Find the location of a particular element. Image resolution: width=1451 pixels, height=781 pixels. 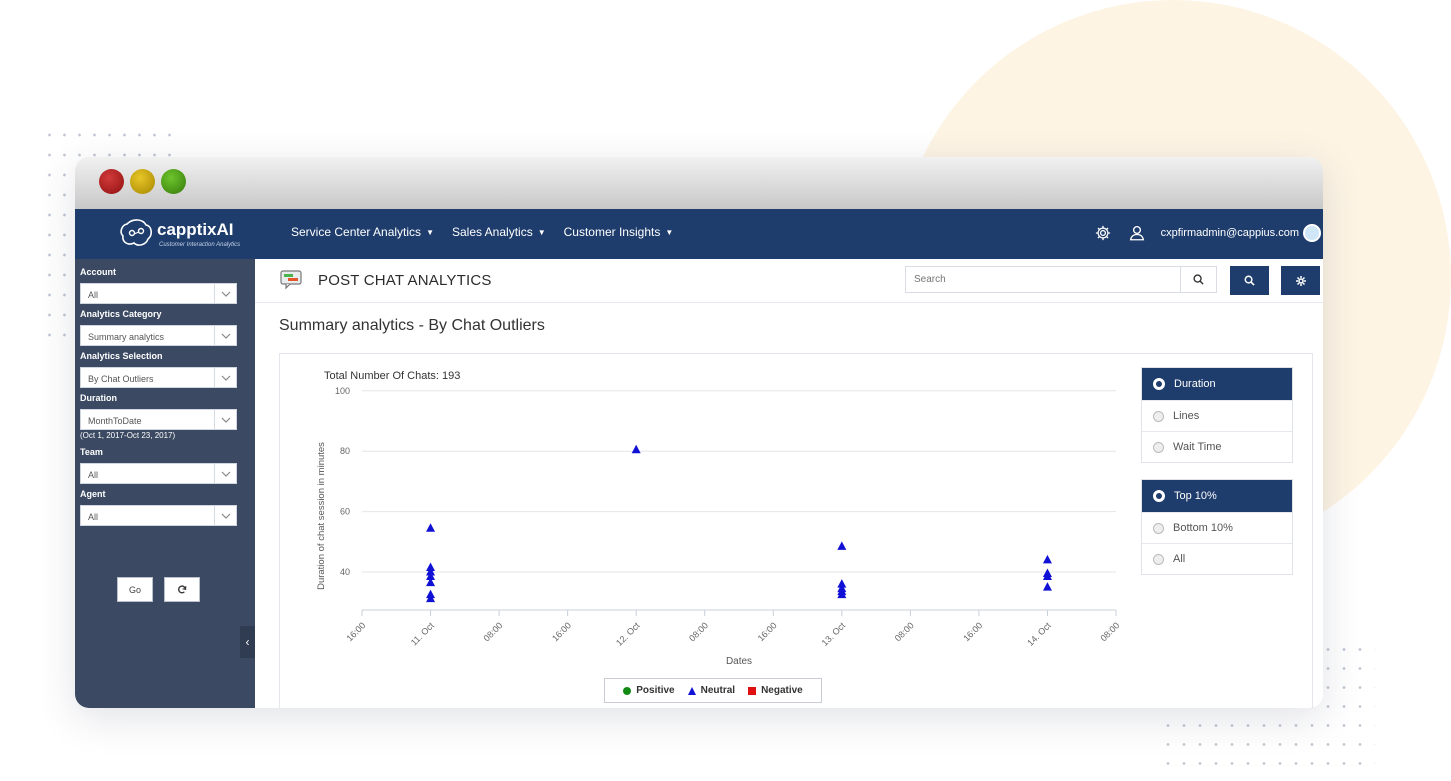

option-label: Wait Time is located at coordinates (1197, 447).